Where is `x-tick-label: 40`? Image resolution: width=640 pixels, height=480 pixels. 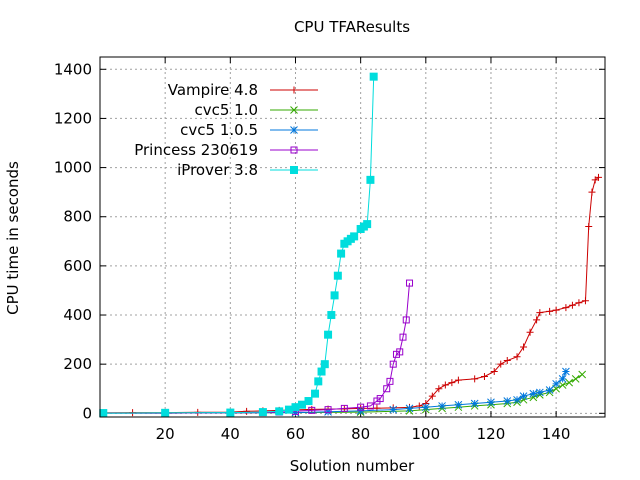
x-tick-label: 40 is located at coordinates (230, 434).